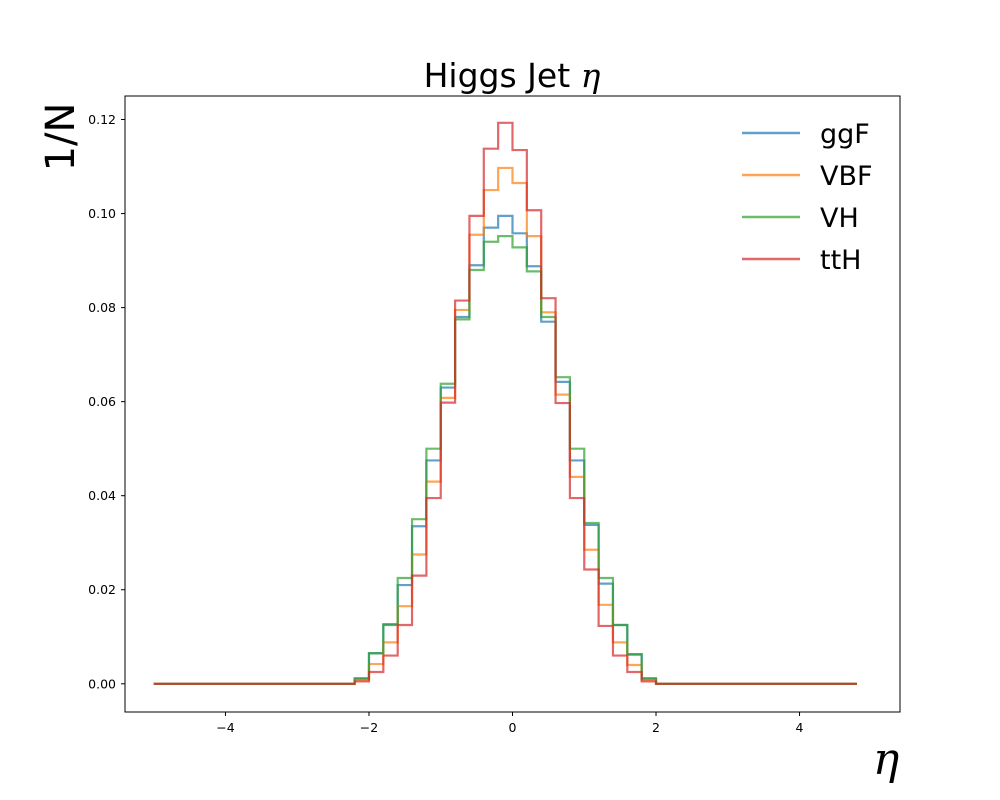  What do you see at coordinates (800, 727) in the screenshot?
I see `x-tick-label: 4` at bounding box center [800, 727].